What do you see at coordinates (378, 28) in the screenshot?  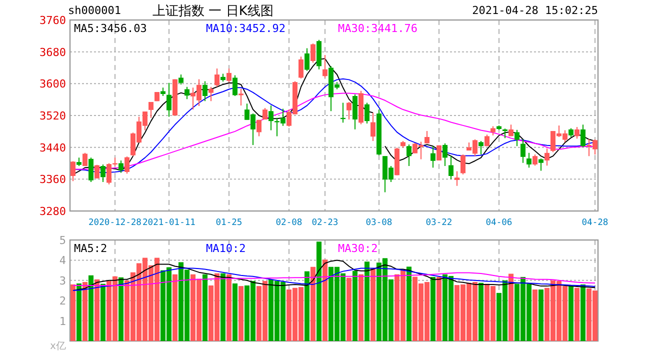 I see `text: MA30:3441.76` at bounding box center [378, 28].